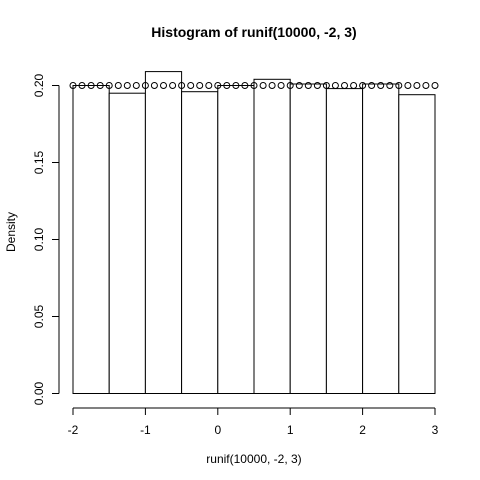  What do you see at coordinates (253, 422) in the screenshot?
I see `x-axis: -2 -1 0 1 2 3` at bounding box center [253, 422].